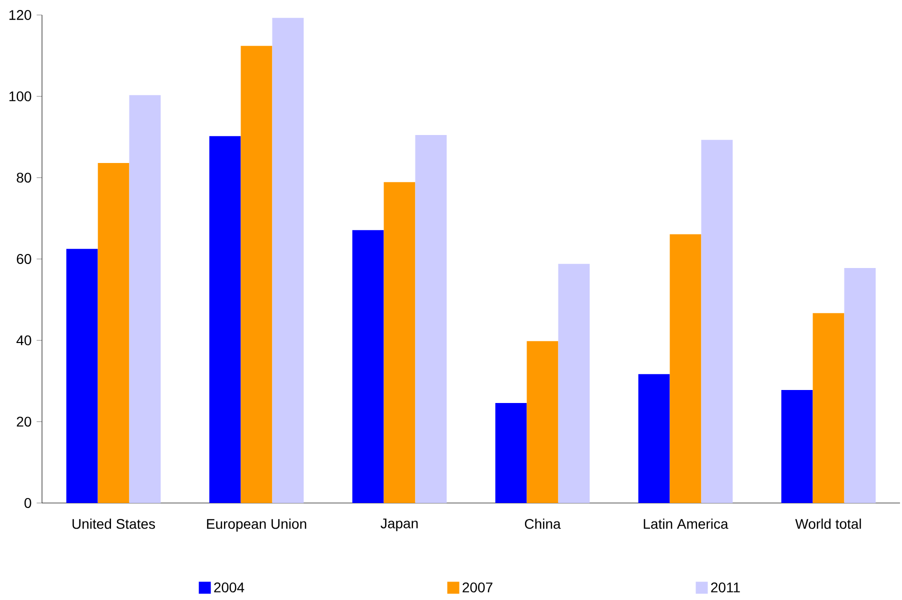 Image resolution: width=902 pixels, height=600 pixels. What do you see at coordinates (256, 525) in the screenshot?
I see `x-tick-label: European Union` at bounding box center [256, 525].